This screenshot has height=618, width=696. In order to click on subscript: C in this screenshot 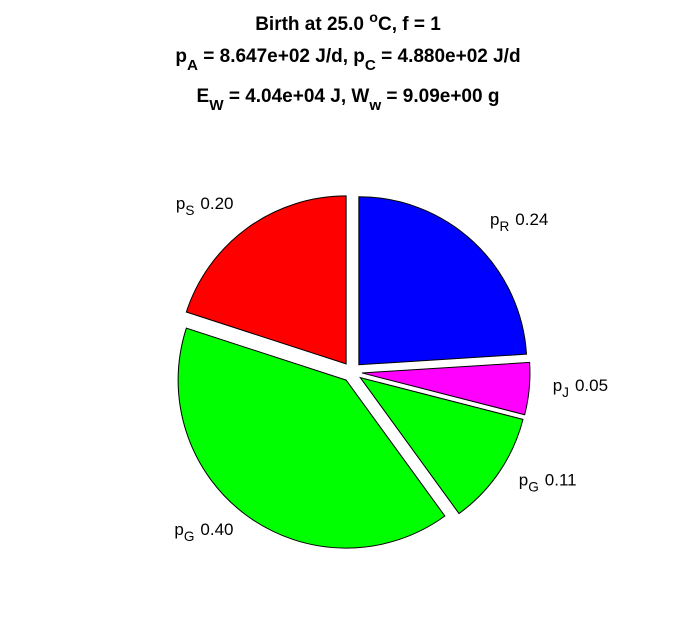, I will do `click(370, 65)`.